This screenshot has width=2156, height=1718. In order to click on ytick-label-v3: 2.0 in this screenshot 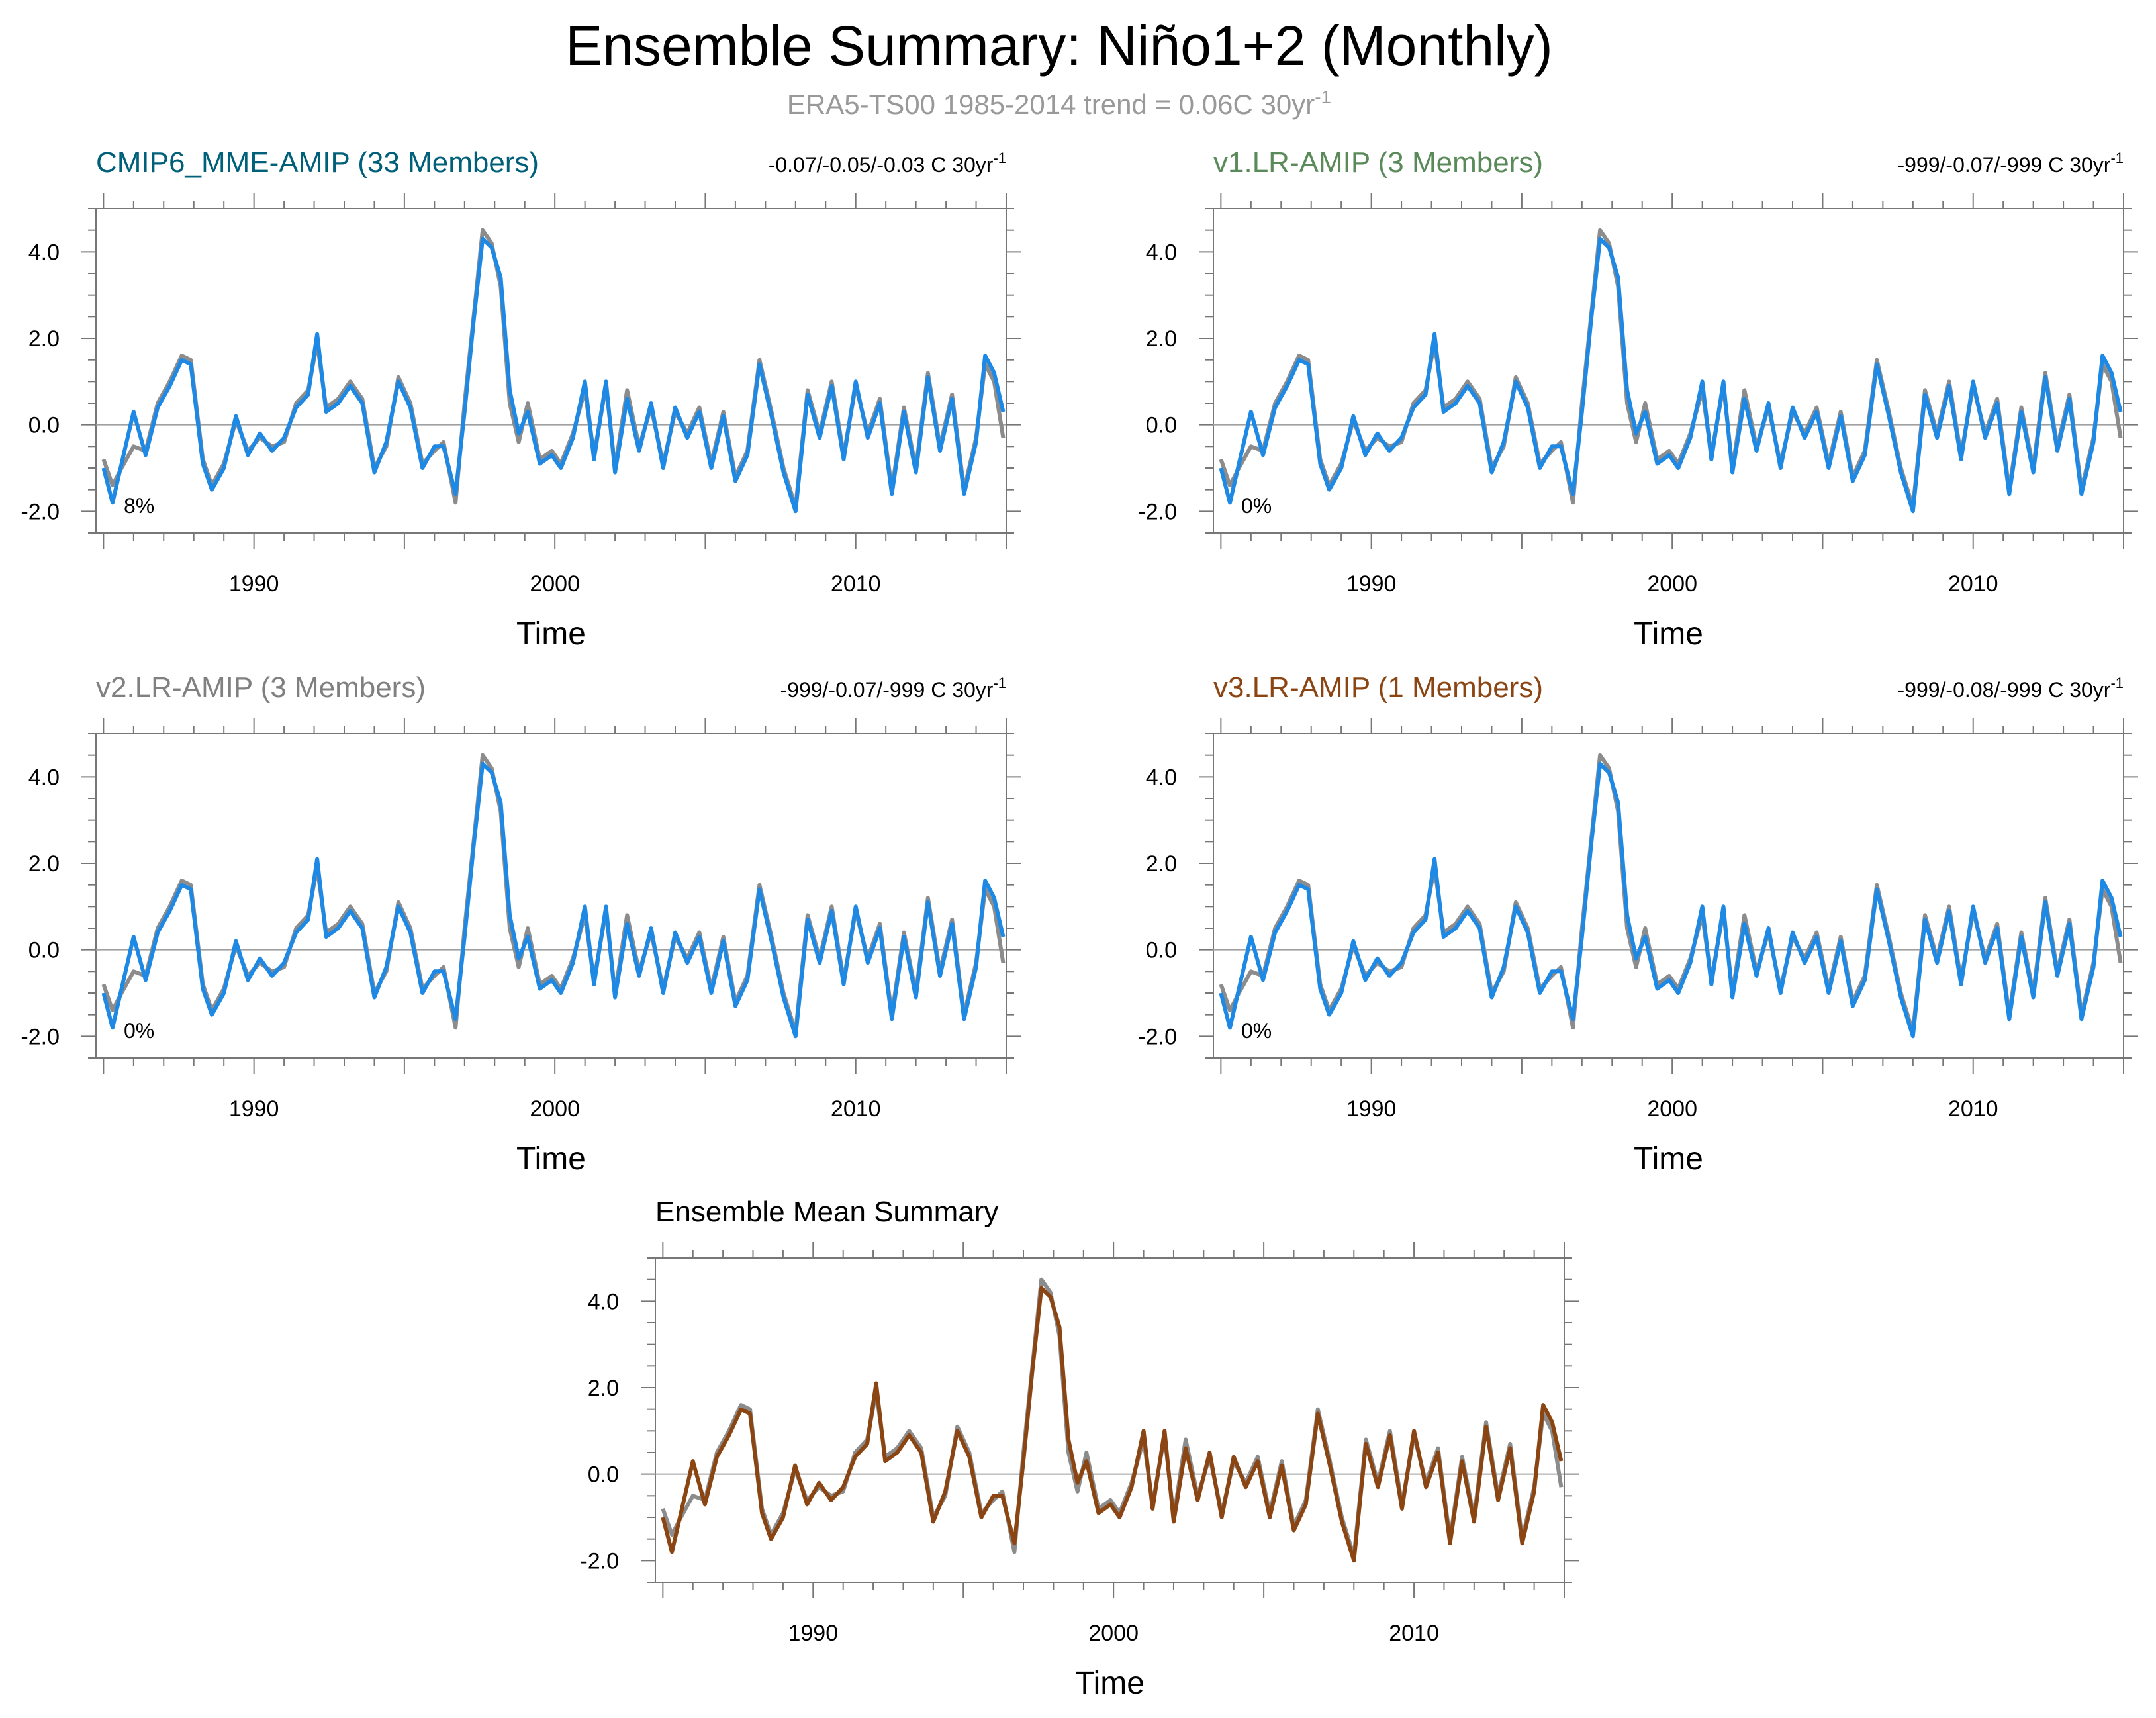, I will do `click(1161, 864)`.